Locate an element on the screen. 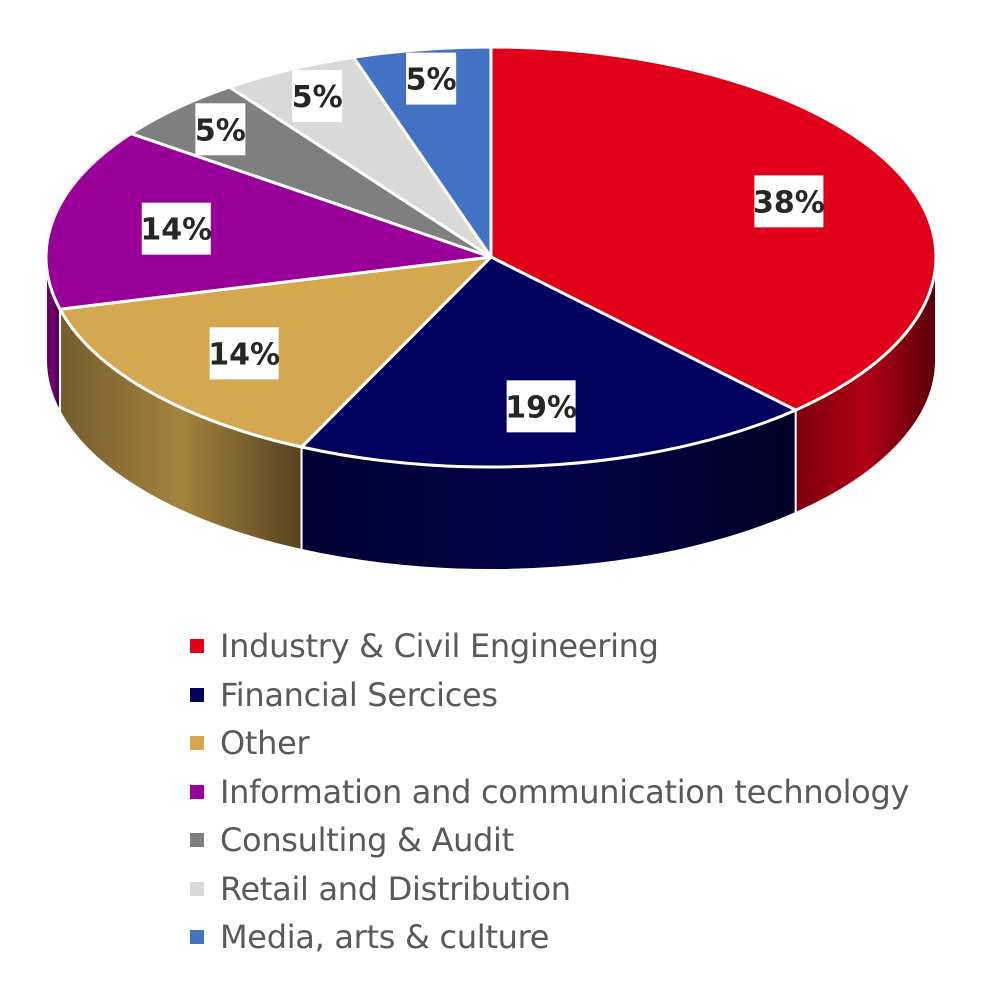  data-label-financial-sercices: 19% is located at coordinates (541, 406).